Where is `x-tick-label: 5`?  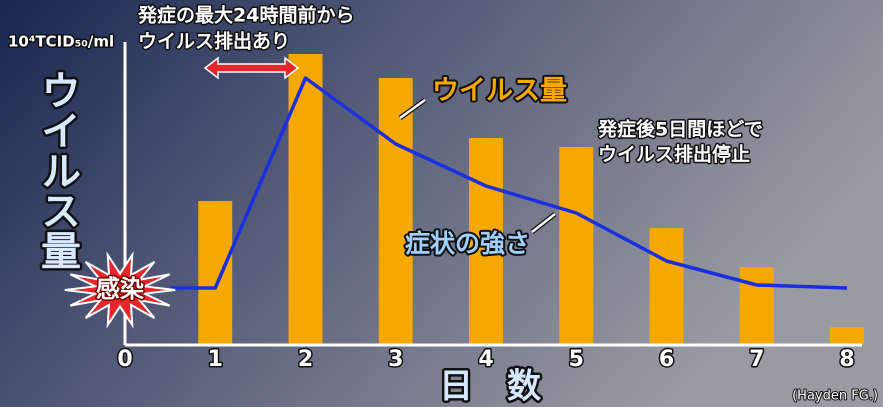
x-tick-label: 5 is located at coordinates (576, 359).